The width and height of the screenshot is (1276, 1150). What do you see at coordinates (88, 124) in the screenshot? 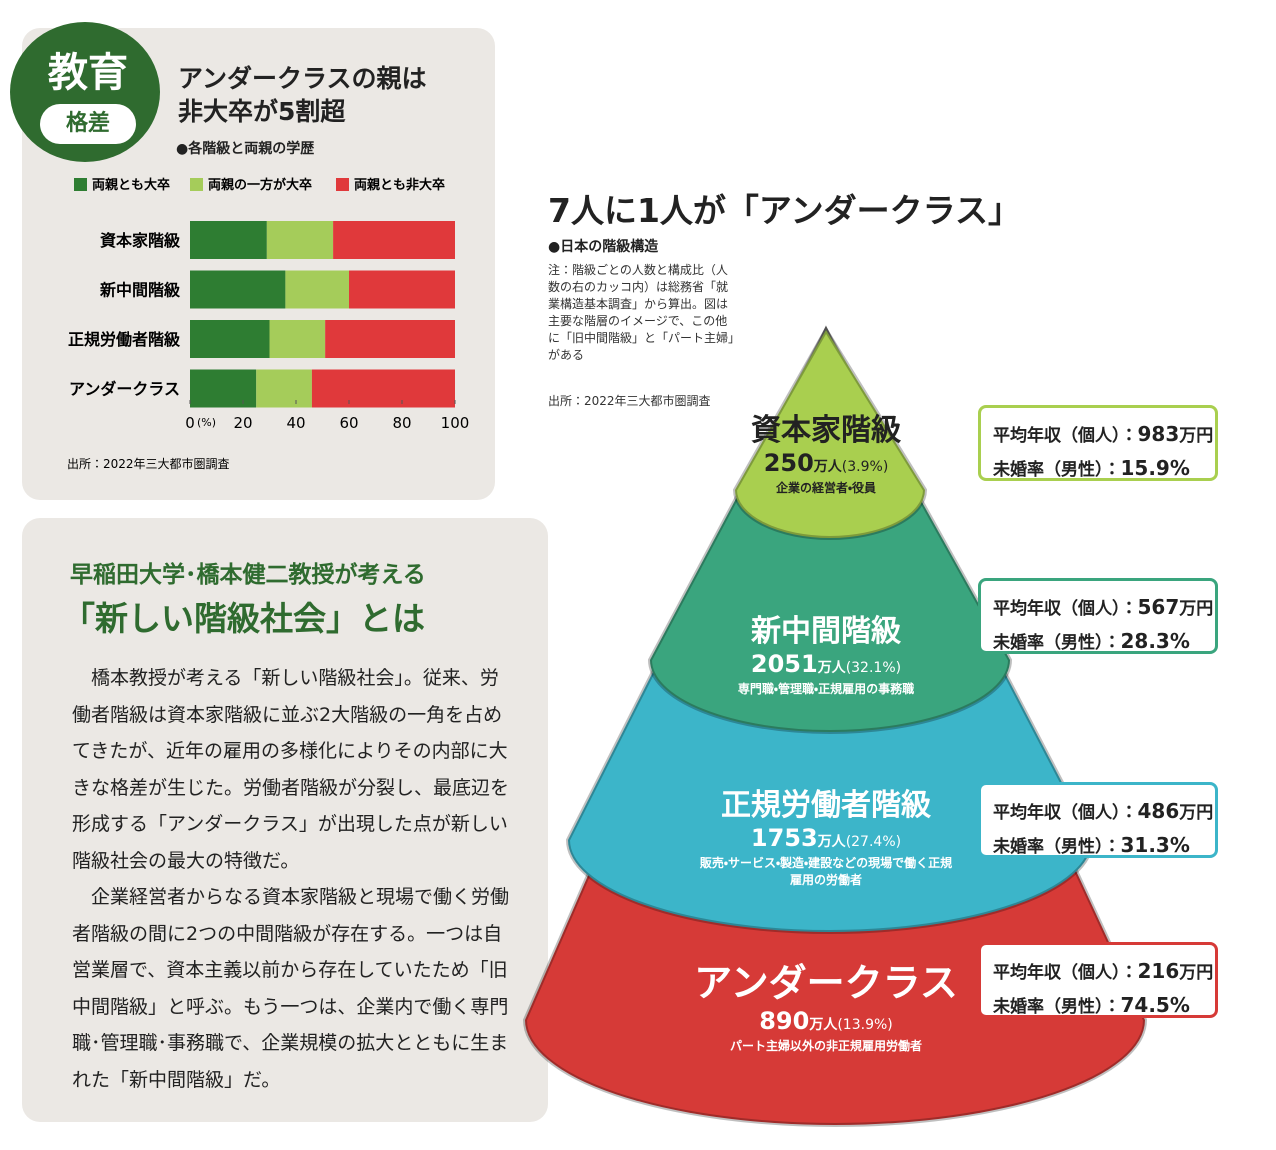
I see `badge-sub: 格差` at bounding box center [88, 124].